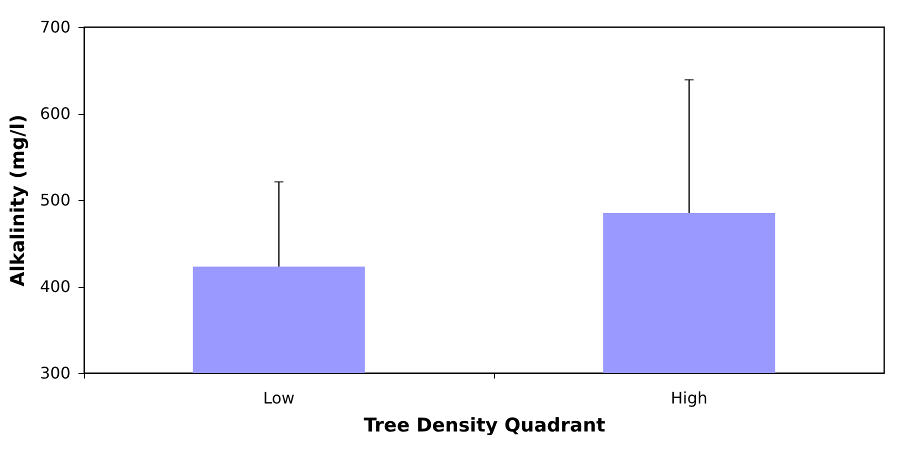  Describe the element at coordinates (55, 113) in the screenshot. I see `y-tick-label: 600` at that location.